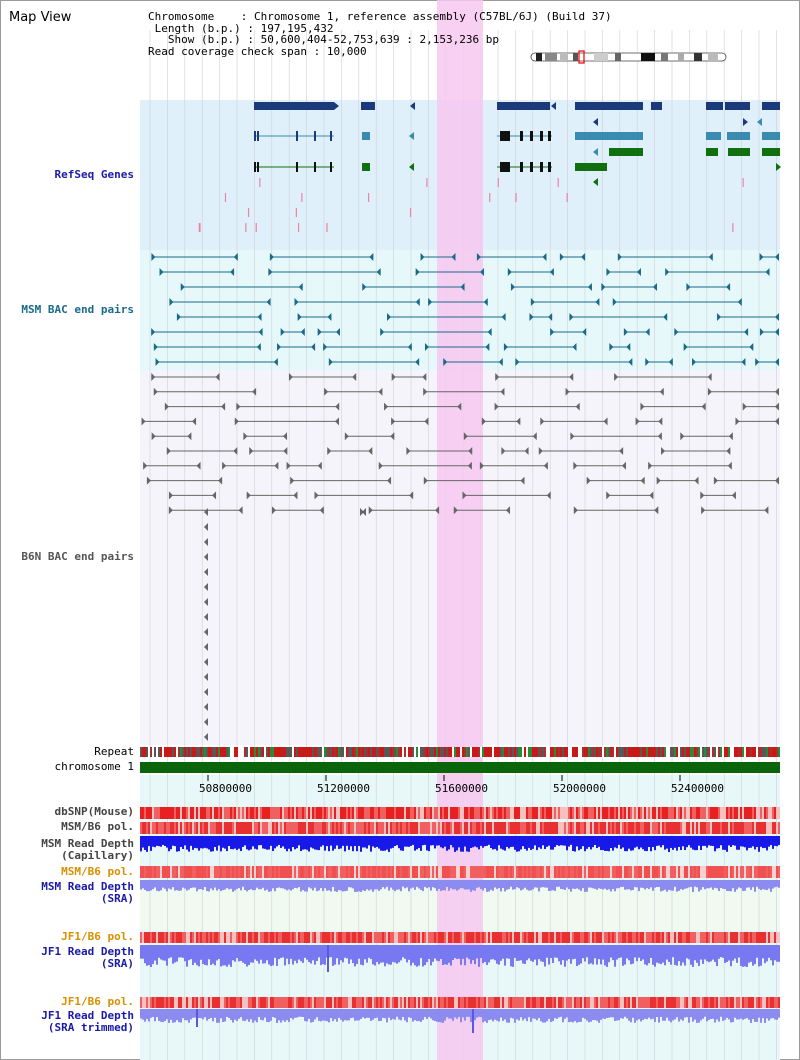 The width and height of the screenshot is (800, 1060). Describe the element at coordinates (97, 871) in the screenshot. I see `track-label-msm-b6-pol-sra: MSM/B6 pol.` at that location.